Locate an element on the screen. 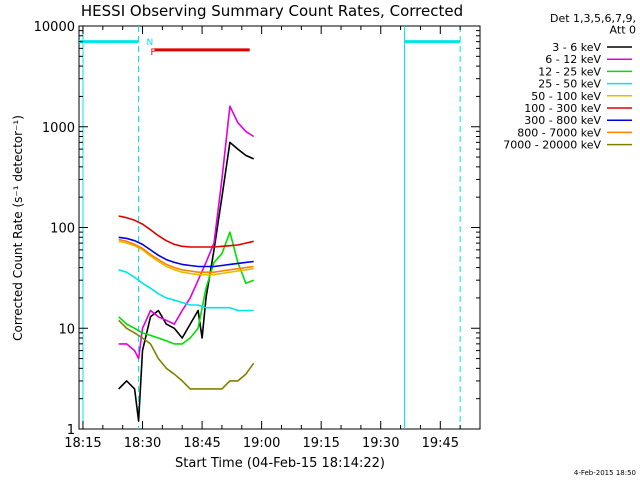  legend-entry-label: 100 - 300 keV is located at coordinates (562, 108).